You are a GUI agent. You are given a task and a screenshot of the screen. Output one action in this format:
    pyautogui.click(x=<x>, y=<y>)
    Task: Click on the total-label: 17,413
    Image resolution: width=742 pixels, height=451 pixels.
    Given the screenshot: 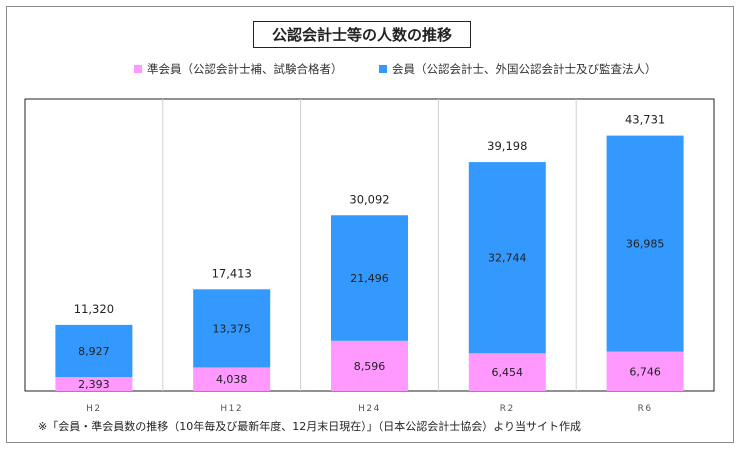 What is the action you would take?
    pyautogui.click(x=232, y=273)
    